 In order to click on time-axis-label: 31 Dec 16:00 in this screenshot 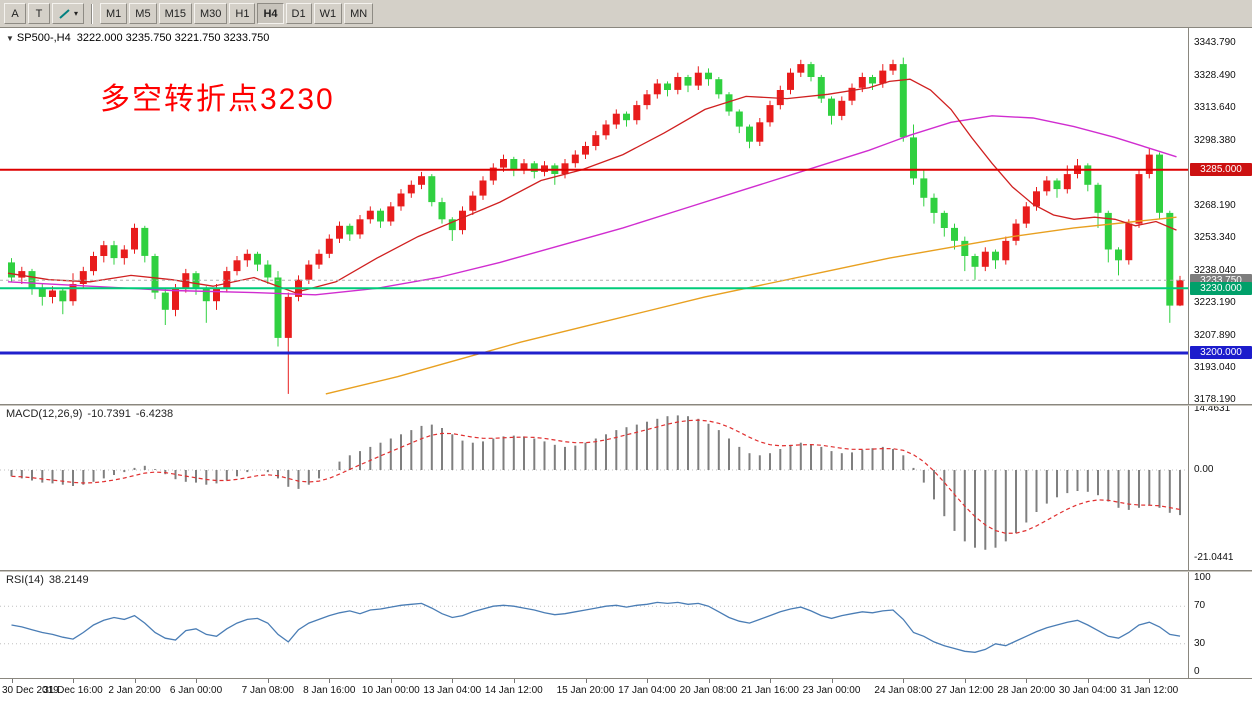, I will do `click(73, 690)`.